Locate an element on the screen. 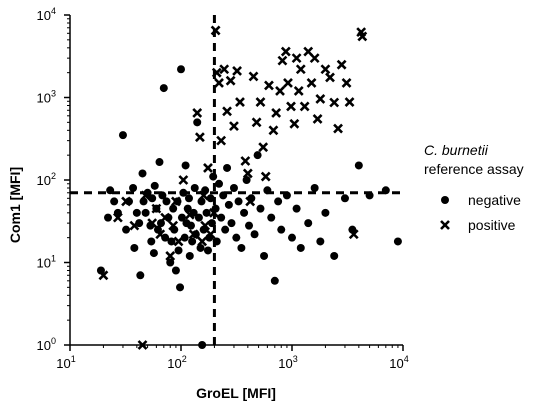  y-tick-label: 10² is located at coordinates (46, 179).